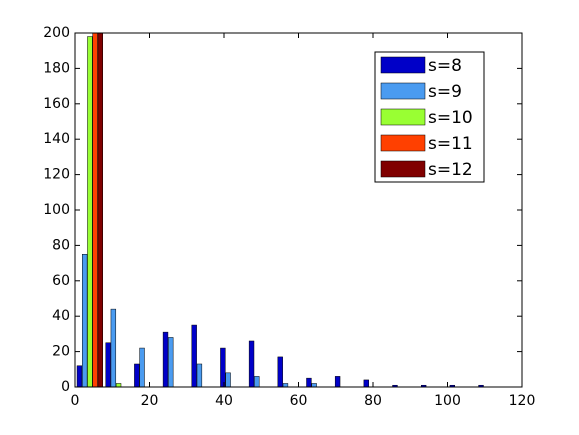  Describe the element at coordinates (56, 210) in the screenshot. I see `y-tick-label: 100` at that location.